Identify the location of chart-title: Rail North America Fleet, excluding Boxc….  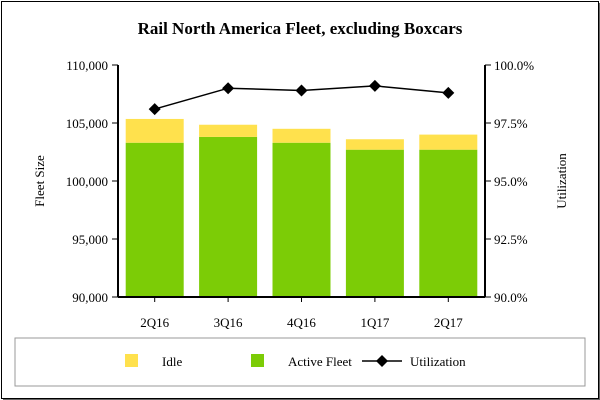
(300, 28).